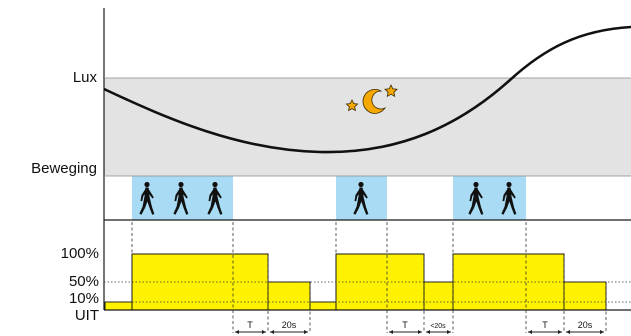  What do you see at coordinates (289, 325) in the screenshot?
I see `timing-label-d1: 20s` at bounding box center [289, 325].